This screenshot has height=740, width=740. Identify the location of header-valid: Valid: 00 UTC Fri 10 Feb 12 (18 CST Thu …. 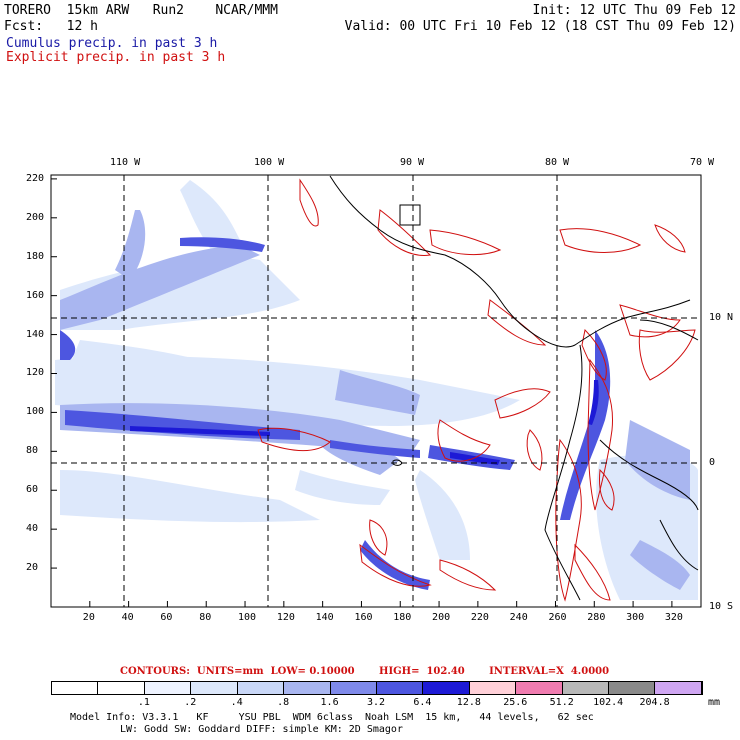
(540, 26).